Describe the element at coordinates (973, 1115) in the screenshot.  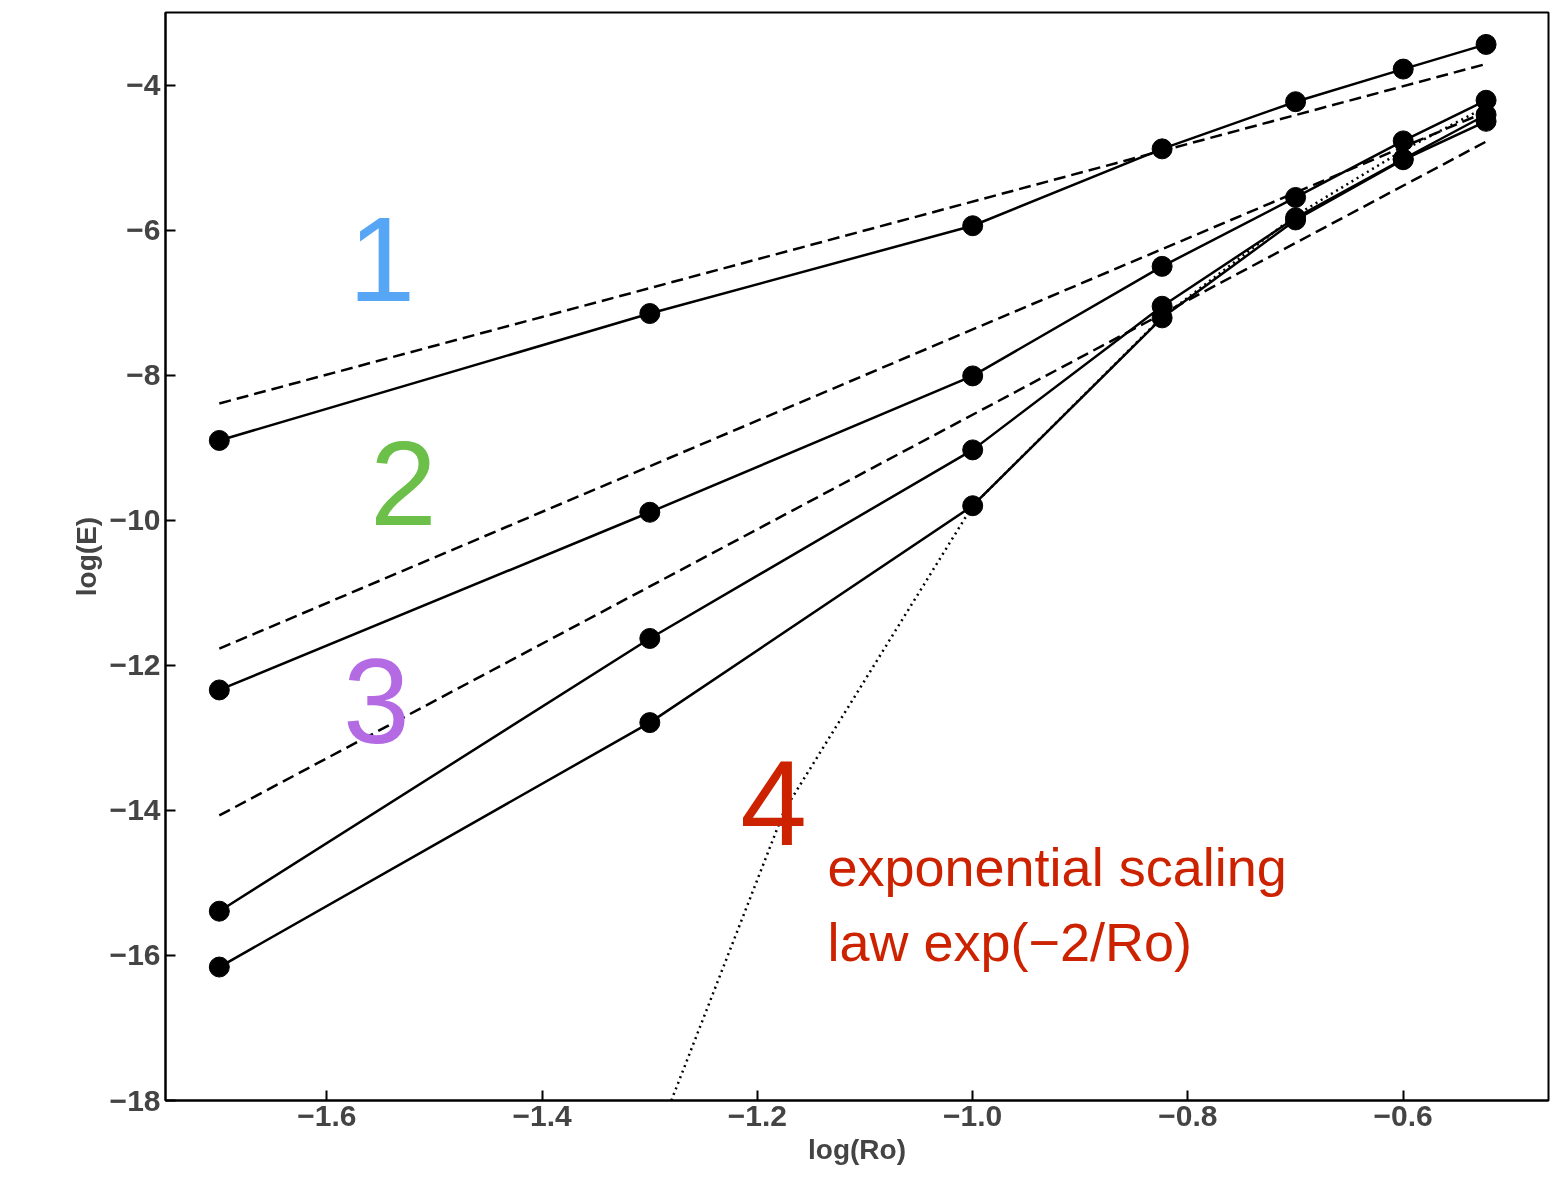
I see `x-tick-label: −1.0` at that location.